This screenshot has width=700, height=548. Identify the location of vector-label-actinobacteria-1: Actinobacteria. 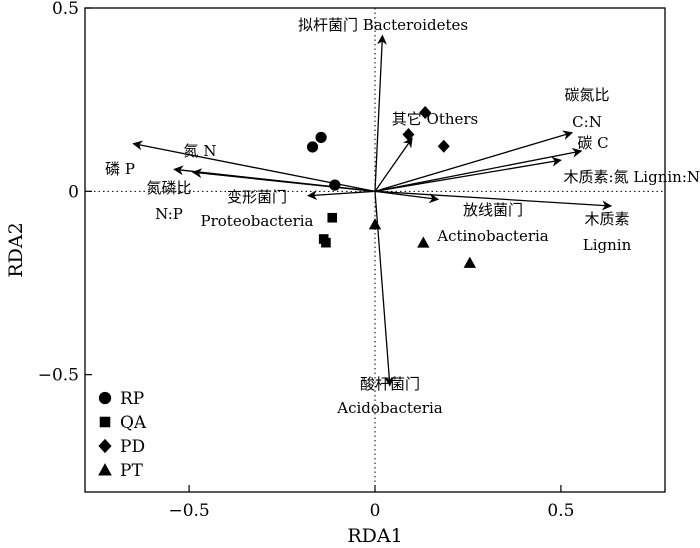
(492, 236).